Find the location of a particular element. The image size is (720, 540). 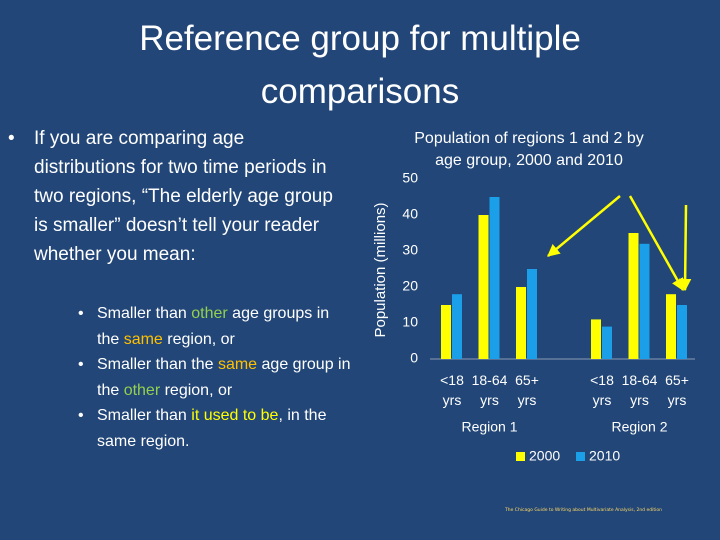

group-label: Region 1 is located at coordinates (489, 427).